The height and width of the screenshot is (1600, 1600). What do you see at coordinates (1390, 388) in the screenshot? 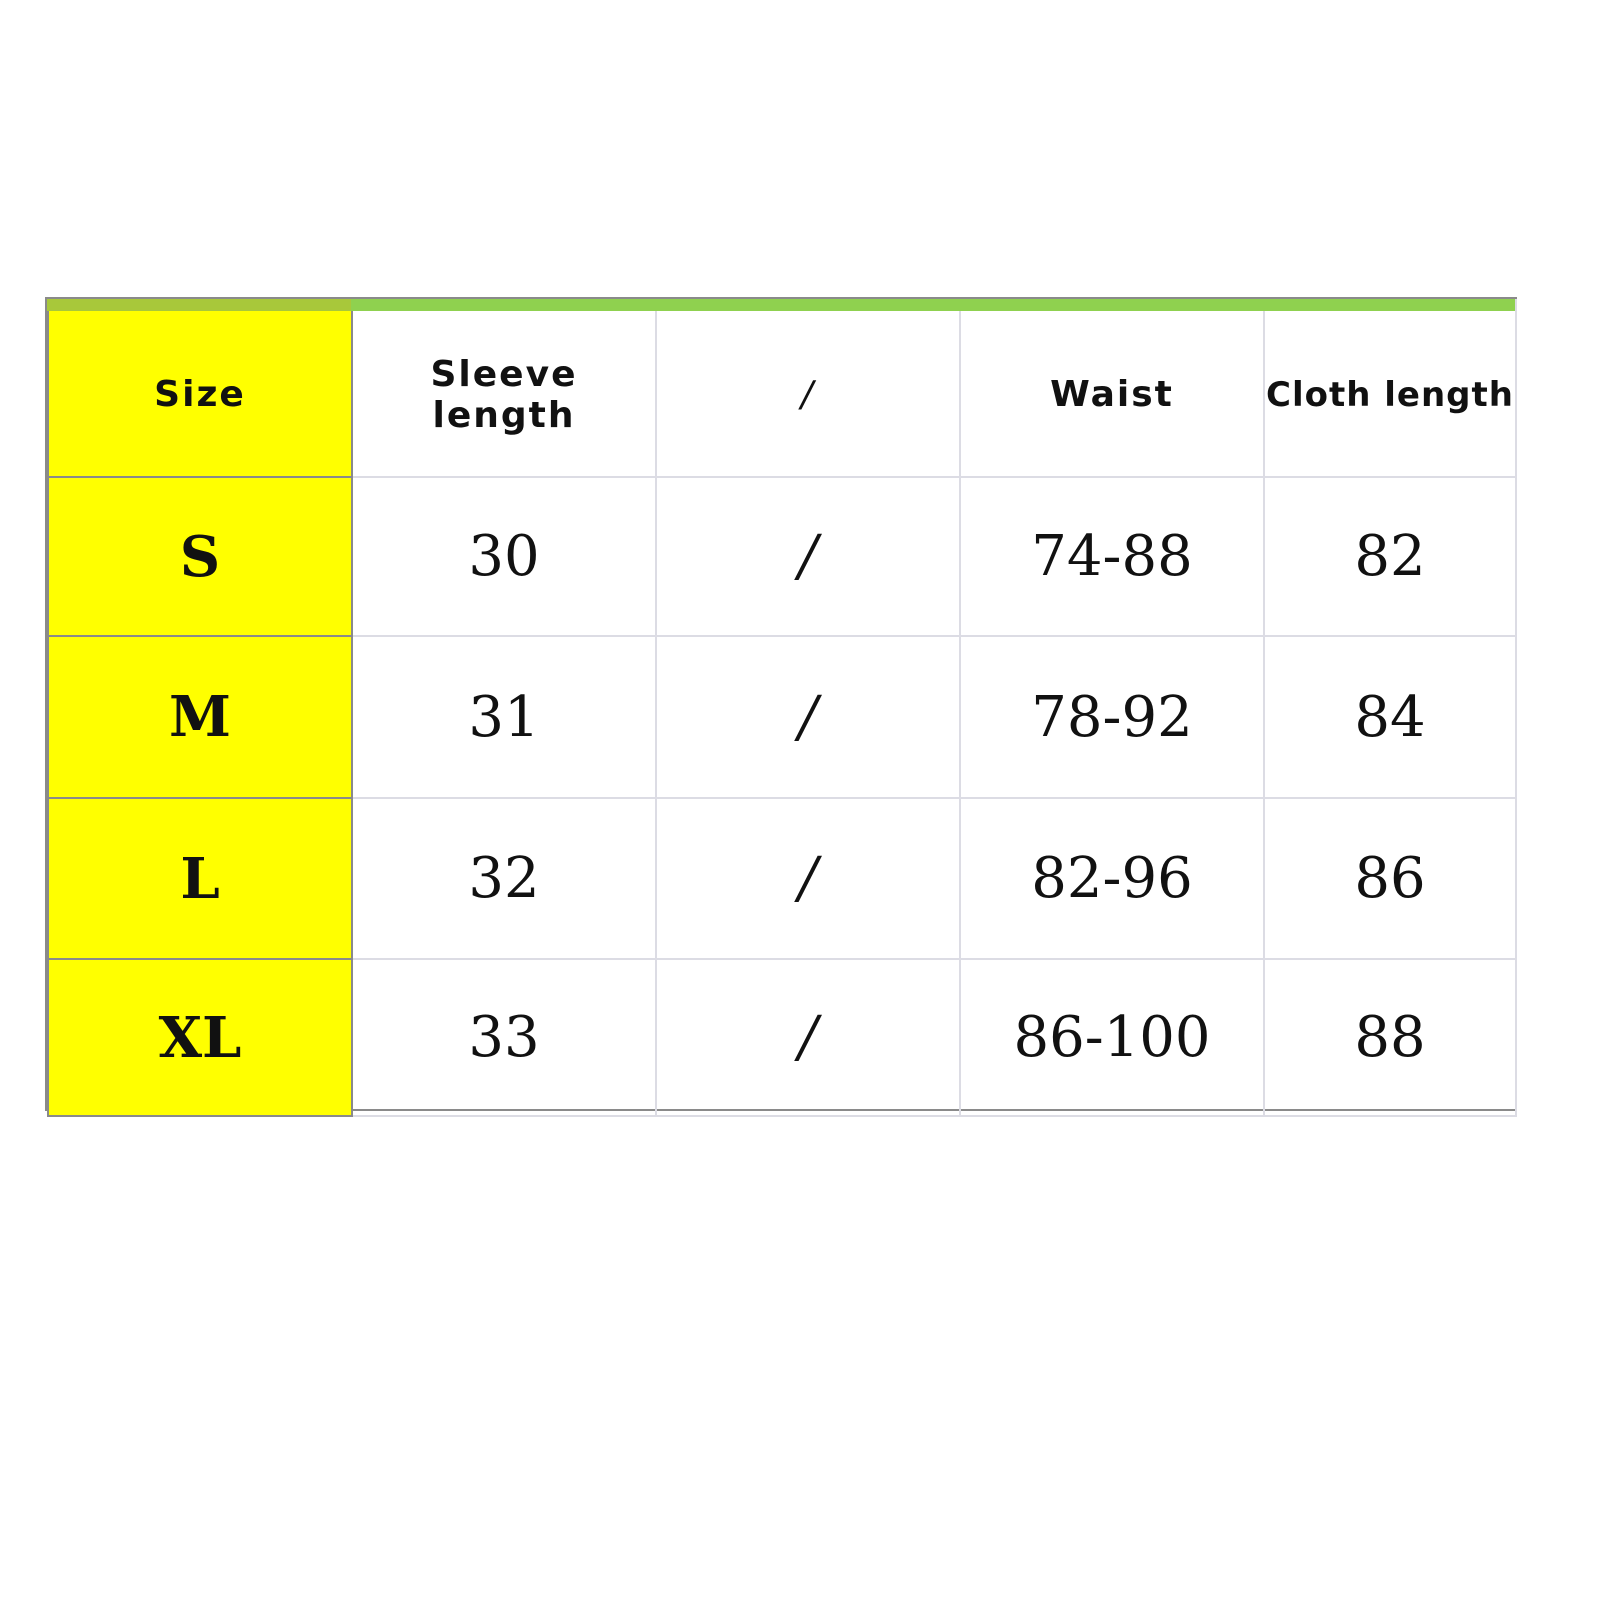
I see `header-cloth-length: Cloth length` at bounding box center [1390, 388].